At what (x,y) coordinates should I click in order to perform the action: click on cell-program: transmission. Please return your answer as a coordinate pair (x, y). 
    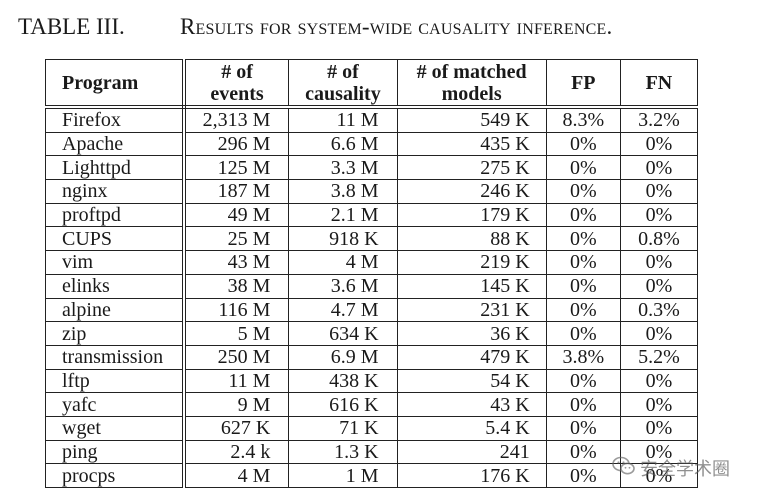
    Looking at the image, I should click on (115, 357).